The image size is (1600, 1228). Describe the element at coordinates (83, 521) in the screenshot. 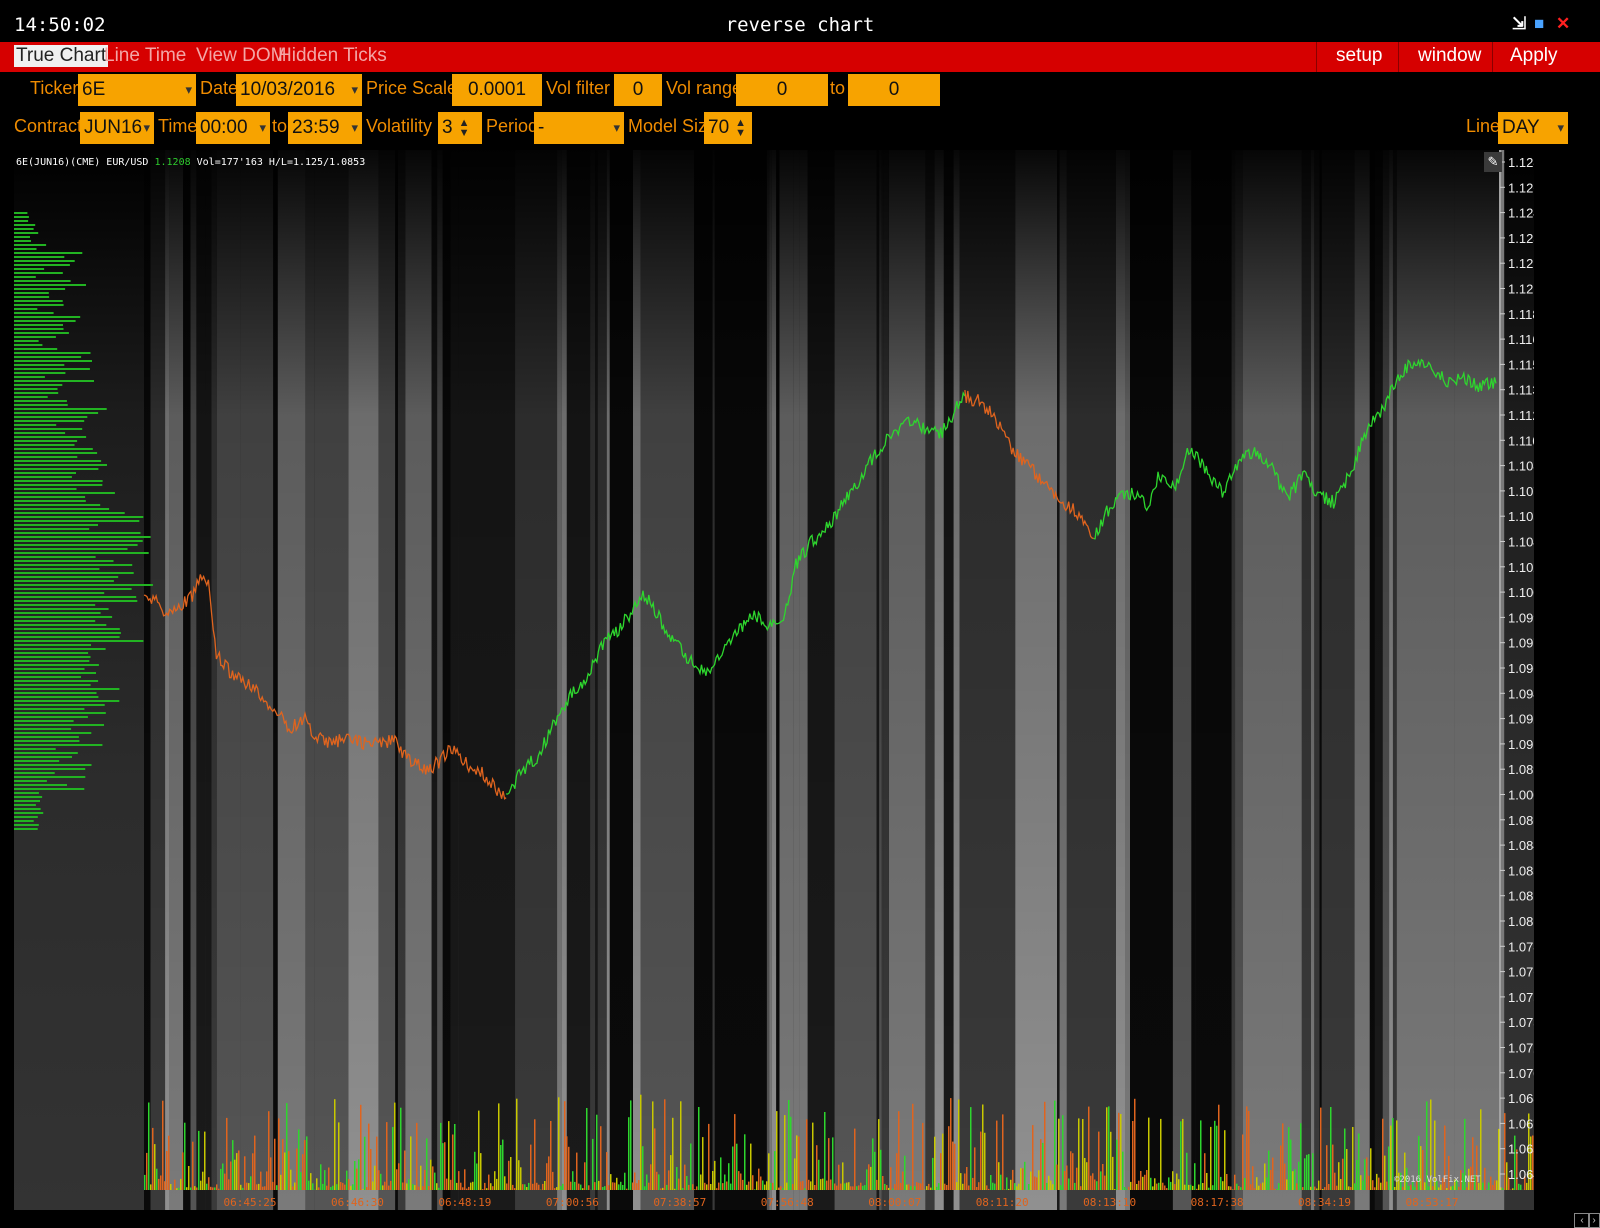

I see `volume-profile` at that location.